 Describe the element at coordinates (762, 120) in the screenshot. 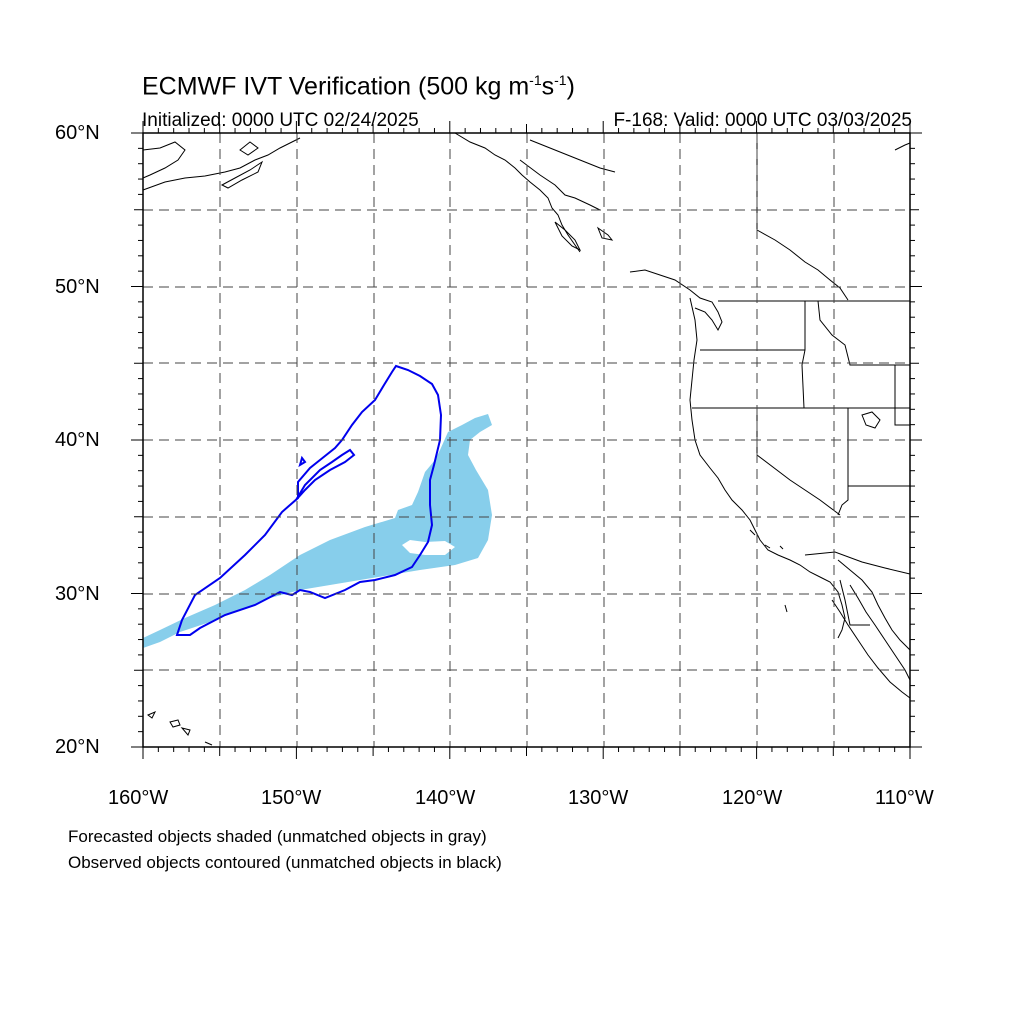

I see `valid-time: F-168: Valid: 0000 UTC 03/03/2025` at that location.